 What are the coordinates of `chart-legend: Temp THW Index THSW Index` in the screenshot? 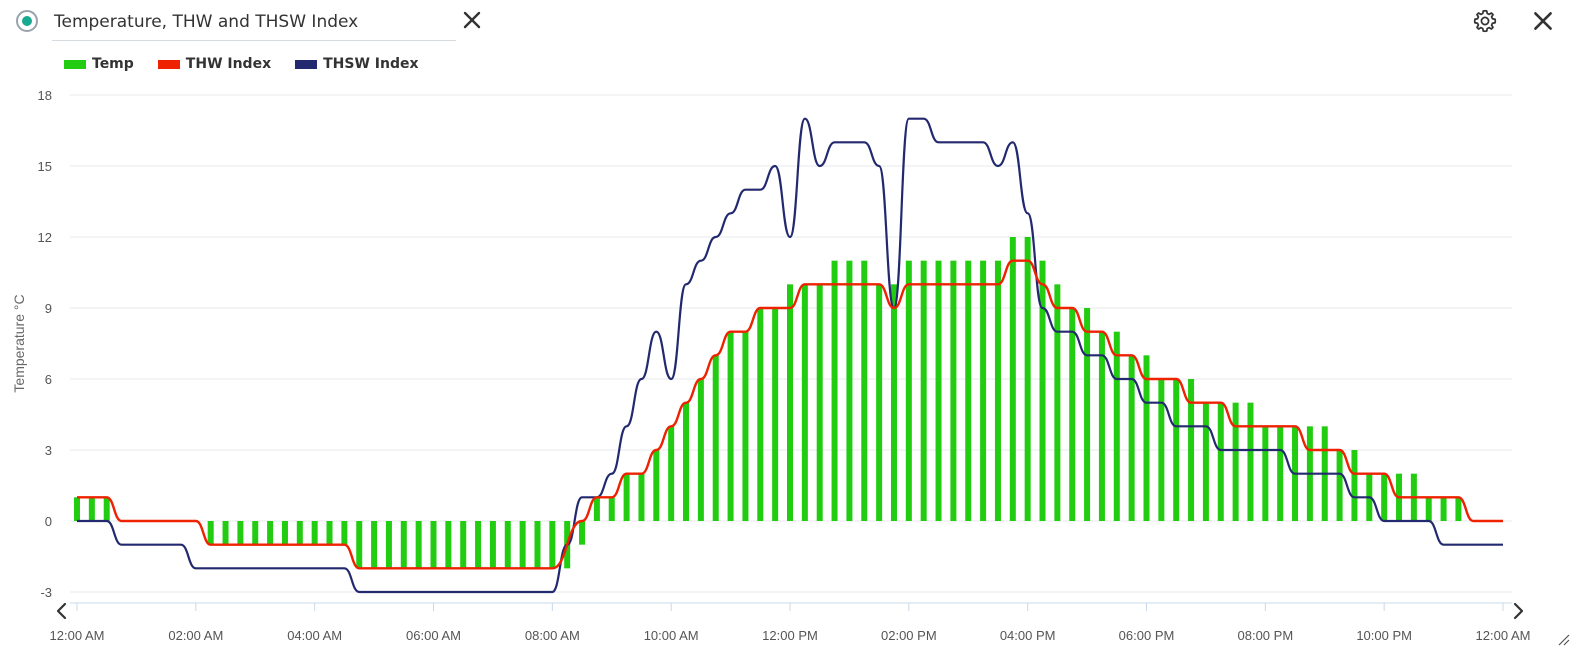 It's located at (253, 64).